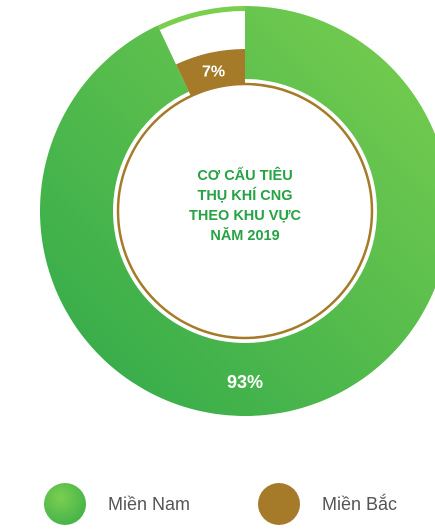 This screenshot has height=529, width=435. What do you see at coordinates (244, 195) in the screenshot?
I see `chart-title-line-2: THỤ KHÍ CNG` at bounding box center [244, 195].